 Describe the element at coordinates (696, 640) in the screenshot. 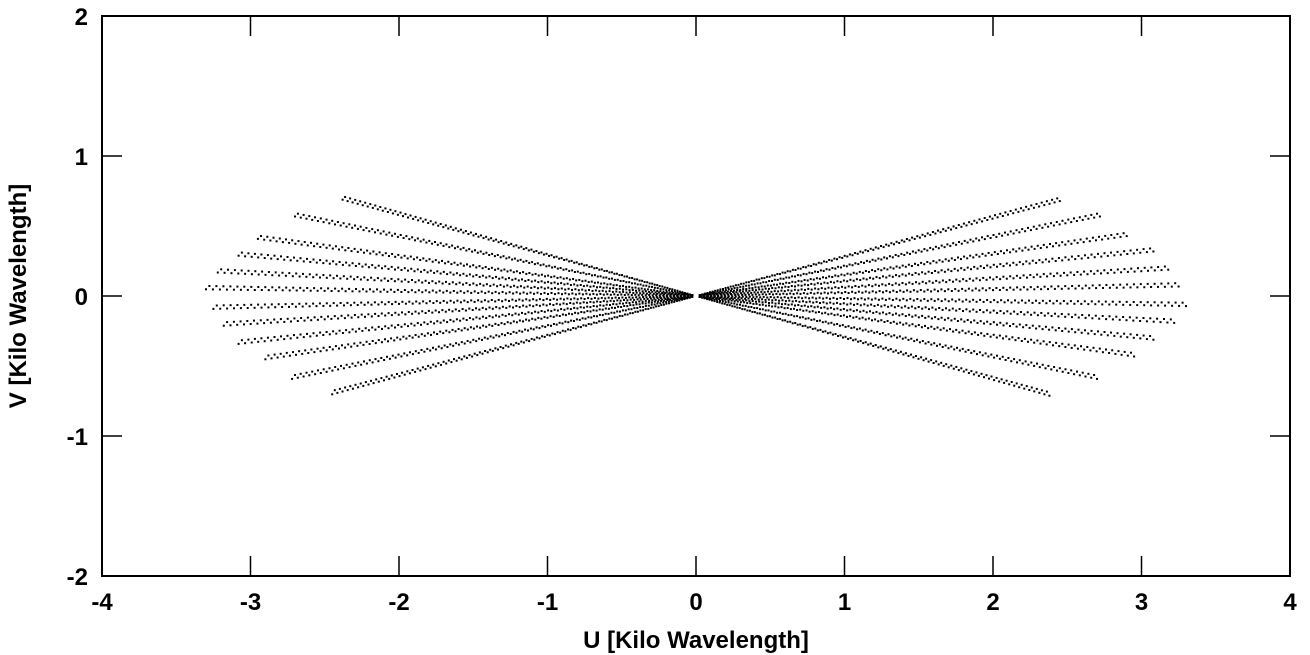

I see `x-axis-title: U [Kilo Wavelength]` at that location.